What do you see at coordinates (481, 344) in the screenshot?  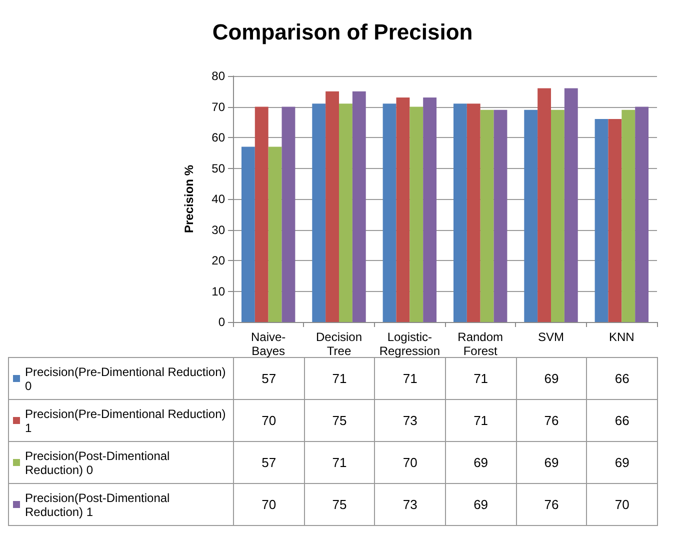 I see `x-tick-label: Random Forest` at bounding box center [481, 344].